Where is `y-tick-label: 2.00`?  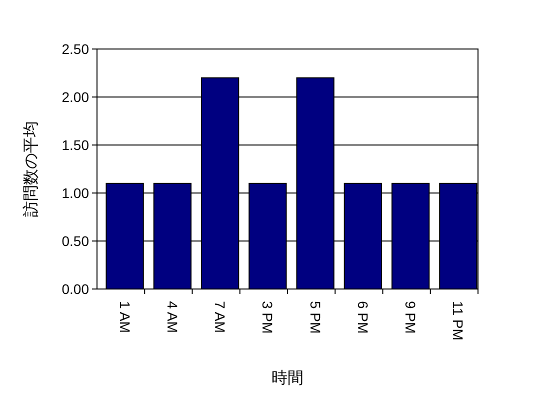
y-tick-label: 2.00 is located at coordinates (76, 97).